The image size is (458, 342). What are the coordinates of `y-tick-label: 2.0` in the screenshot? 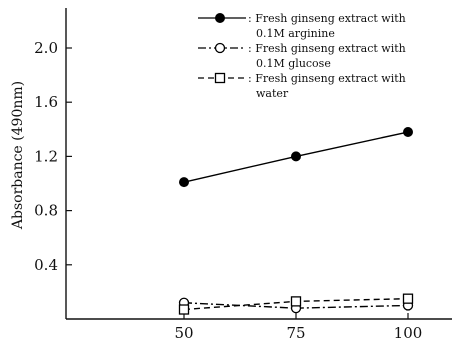 It's located at (46, 48).